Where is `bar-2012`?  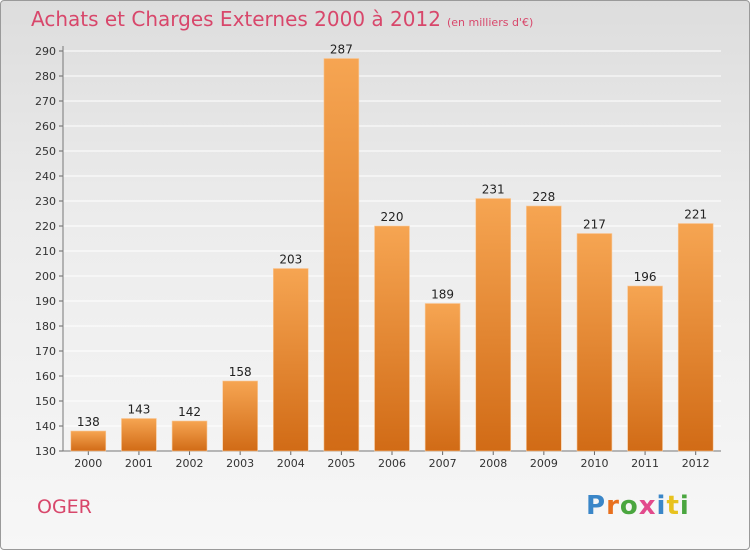 bar-2012 is located at coordinates (695, 337).